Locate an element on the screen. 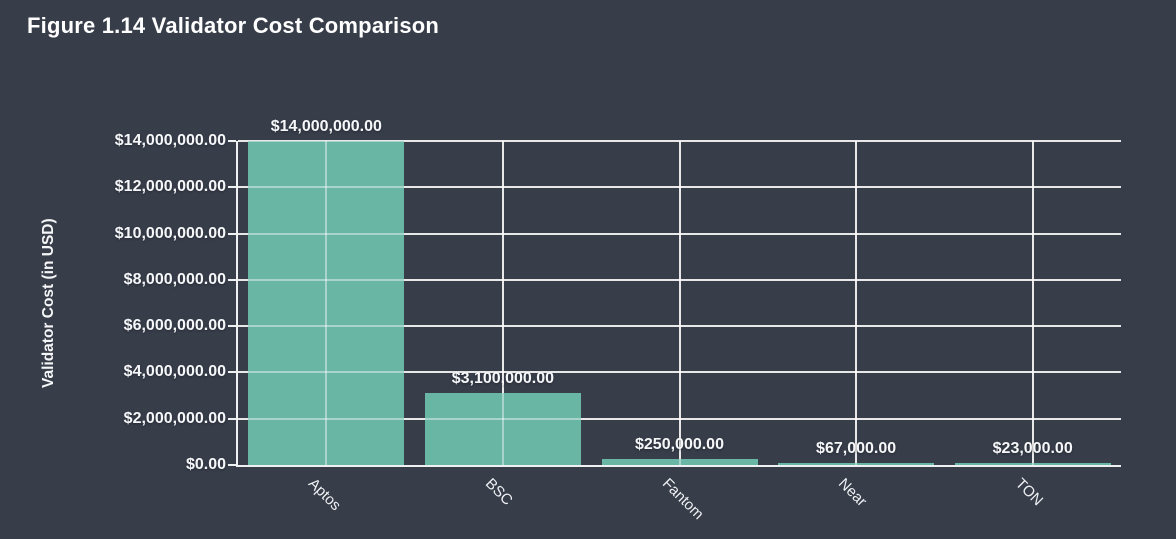 Image resolution: width=1176 pixels, height=539 pixels. bar-value-label: $67,000.00 is located at coordinates (856, 449).